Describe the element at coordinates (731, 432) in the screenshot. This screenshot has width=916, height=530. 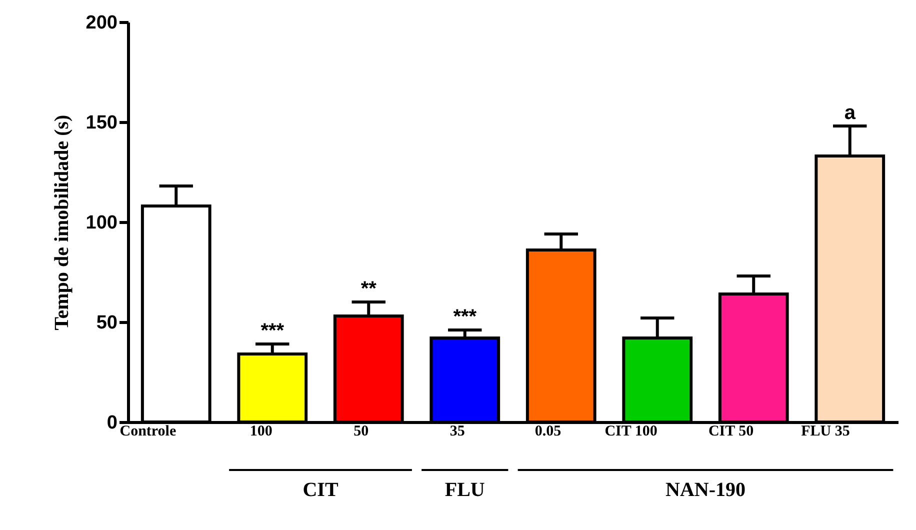
I see `x-tick-label: CIT 50` at that location.